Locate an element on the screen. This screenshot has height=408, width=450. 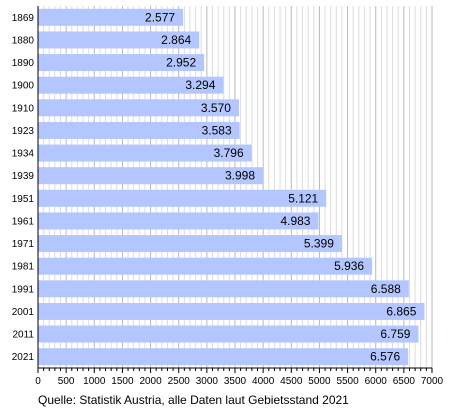
x-tick-label-2500: 2500 is located at coordinates (179, 381).